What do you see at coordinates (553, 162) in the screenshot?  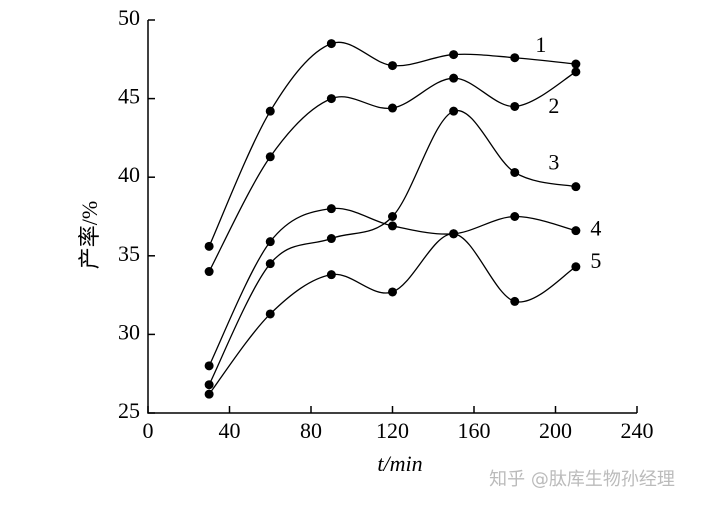 I see `series-label: 3` at bounding box center [553, 162].